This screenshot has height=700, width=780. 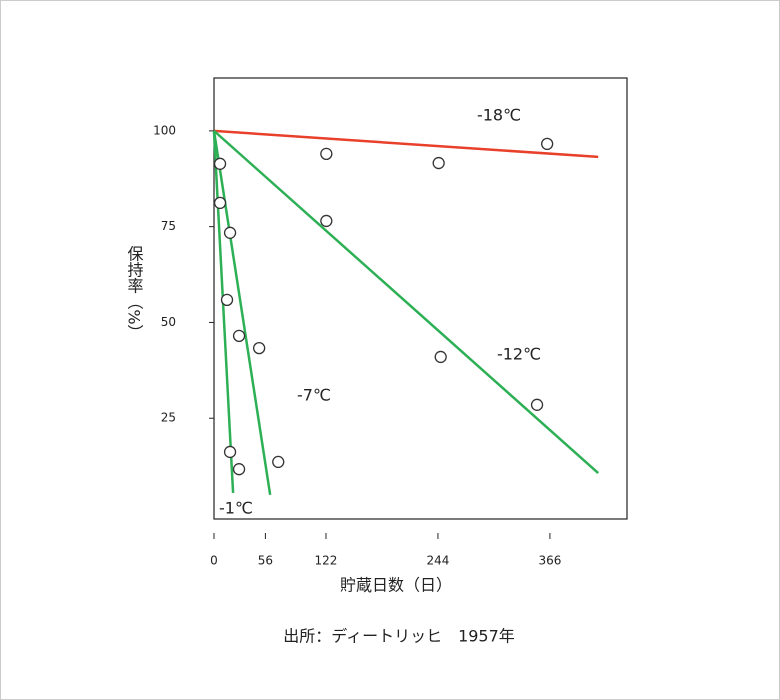 What do you see at coordinates (214, 561) in the screenshot?
I see `x-tick-label: 0` at bounding box center [214, 561].